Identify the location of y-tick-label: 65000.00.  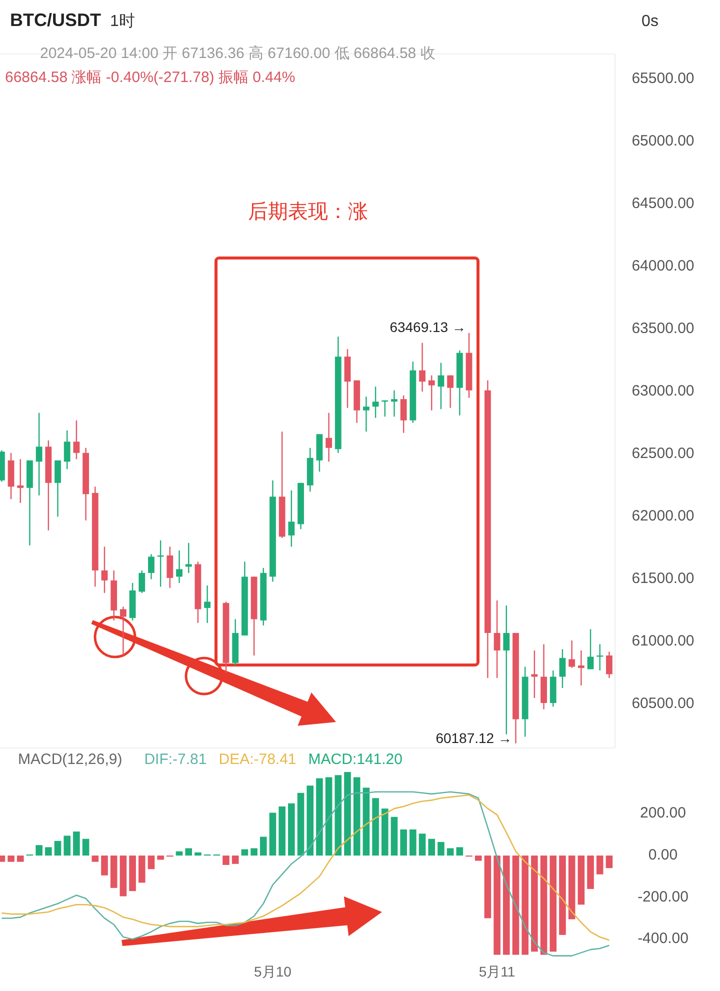
(663, 141).